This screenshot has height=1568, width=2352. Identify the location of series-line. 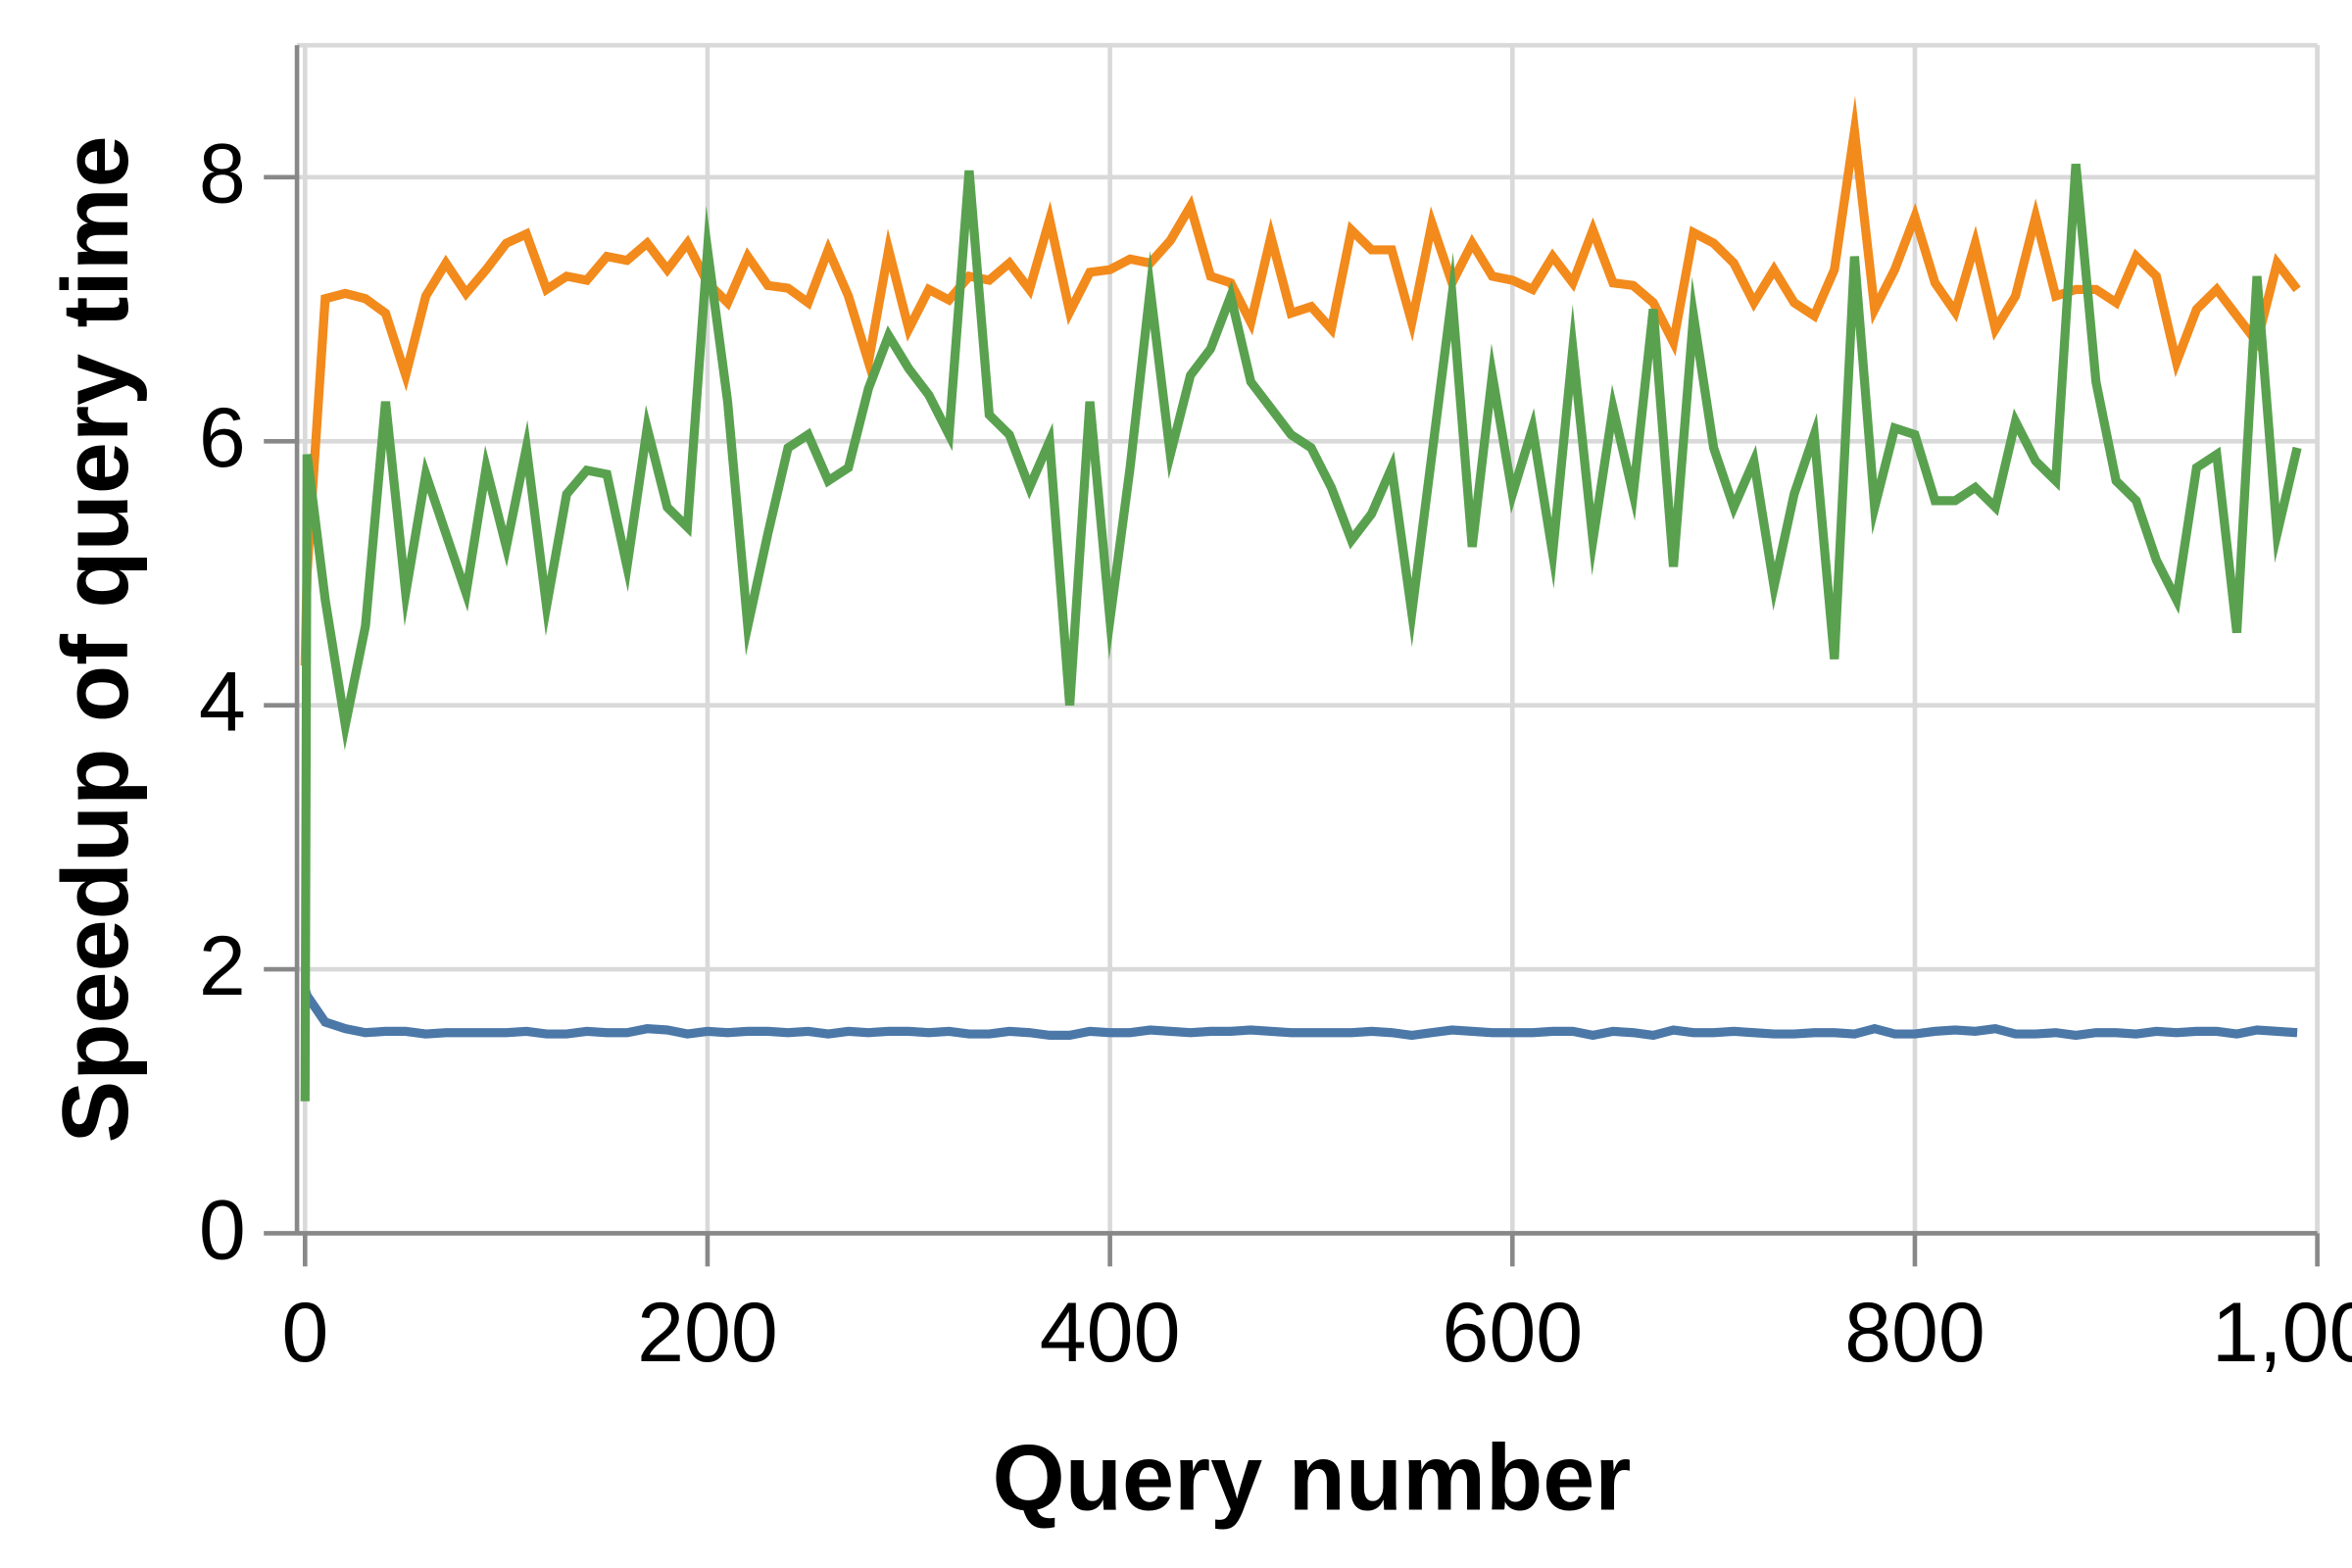
(1299, 1014).